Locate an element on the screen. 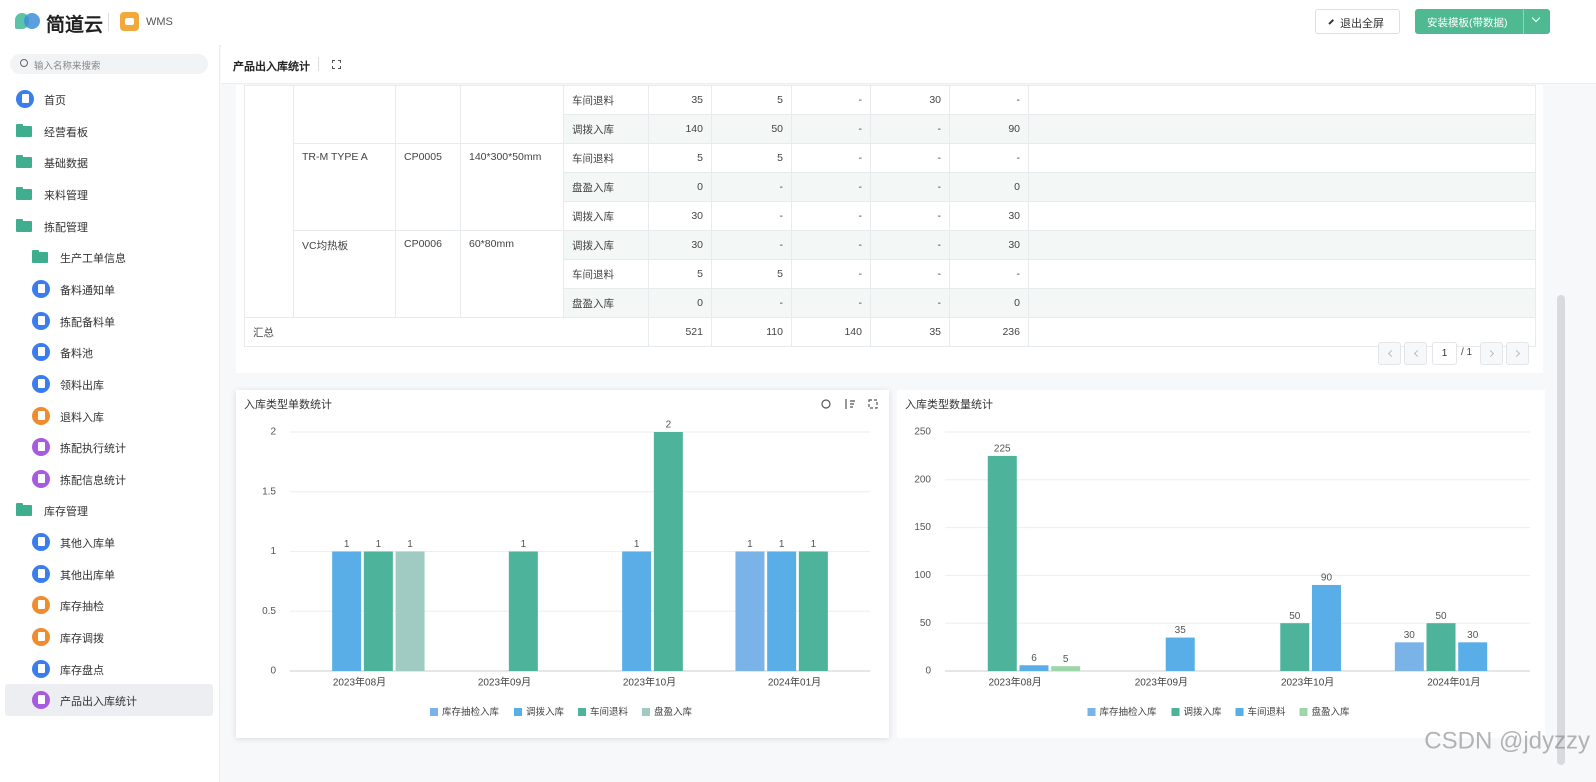 This screenshot has height=782, width=1596. refresh-icon is located at coordinates (826, 404).